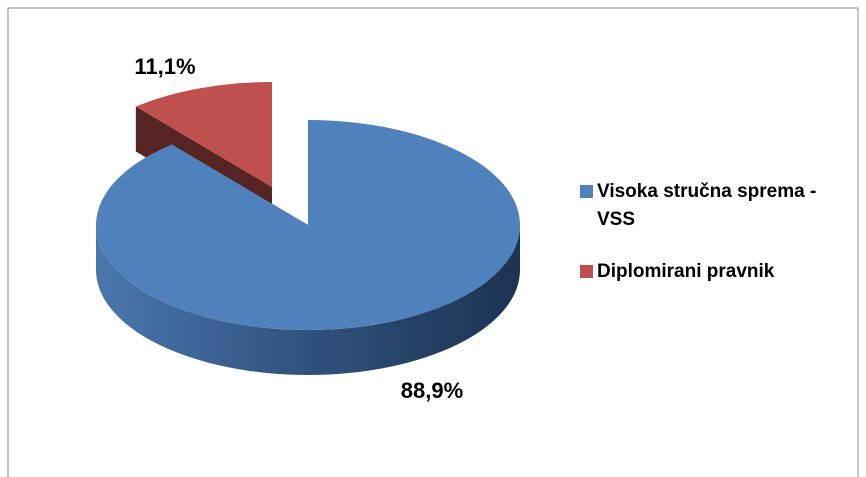 This screenshot has width=866, height=477. What do you see at coordinates (203, 134) in the screenshot?
I see `pie-slice` at bounding box center [203, 134].